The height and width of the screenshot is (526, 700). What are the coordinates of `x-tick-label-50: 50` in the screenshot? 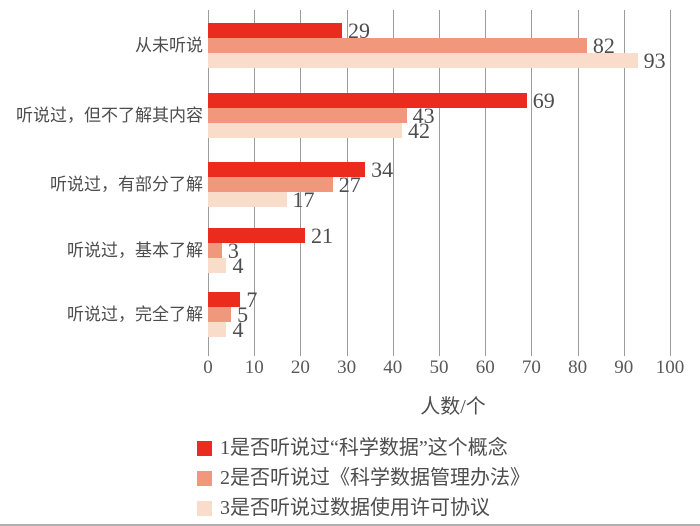 It's located at (439, 367).